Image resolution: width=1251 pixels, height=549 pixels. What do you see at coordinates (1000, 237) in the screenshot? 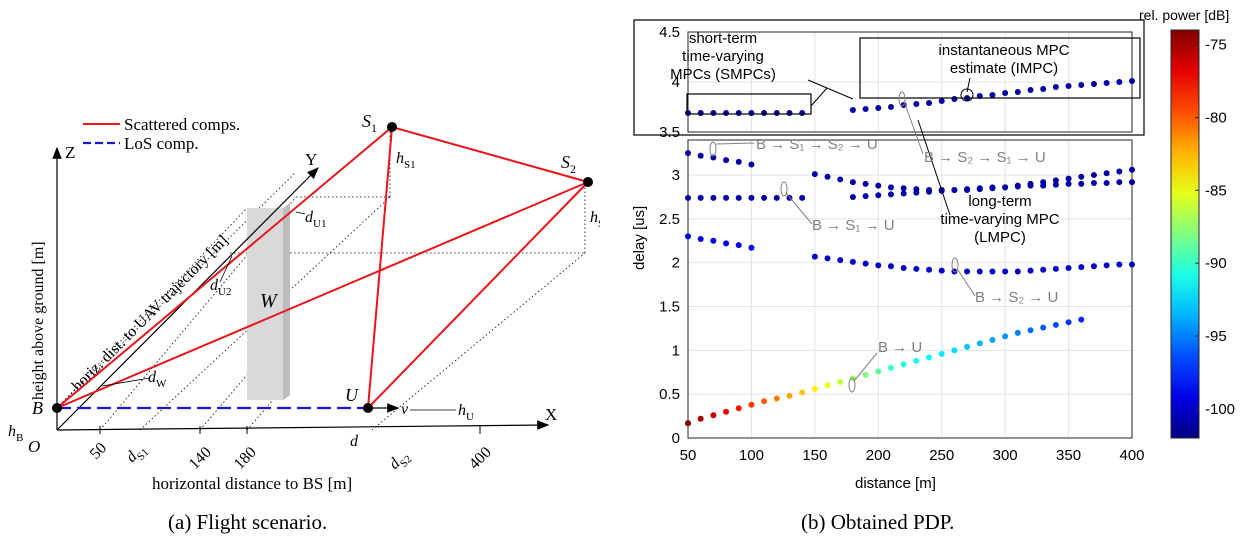
I see `svg-text: (LMPC)` at bounding box center [1000, 237].